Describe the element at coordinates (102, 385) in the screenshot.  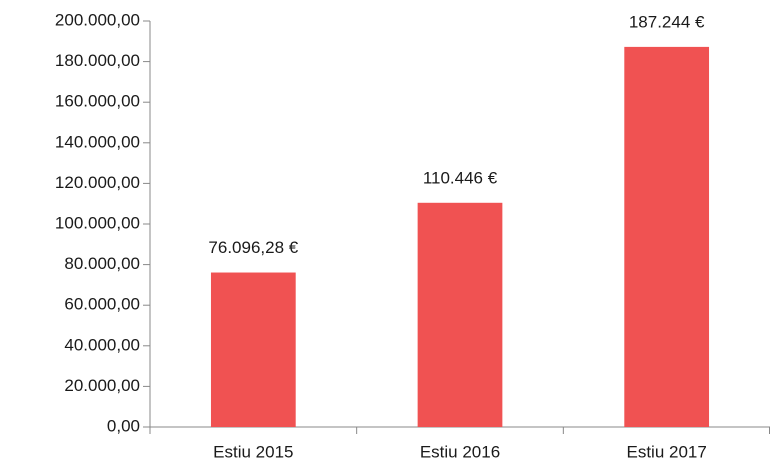
I see `y-tick-label: 20.000,00` at that location.